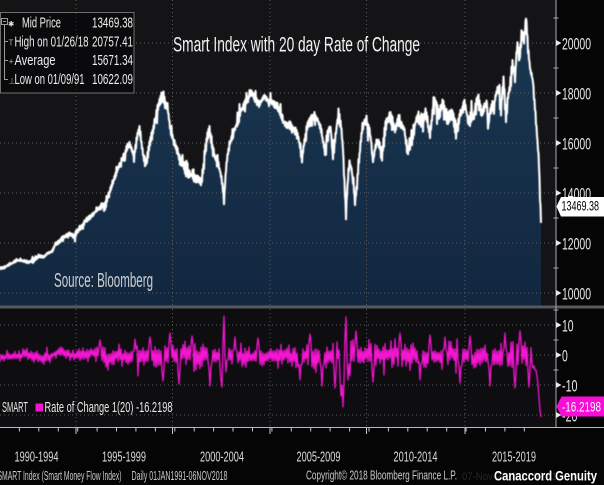 The image size is (604, 485). Describe the element at coordinates (109, 408) in the screenshot. I see `svg-text: Rate of Change 1(20) -16.2198` at that location.